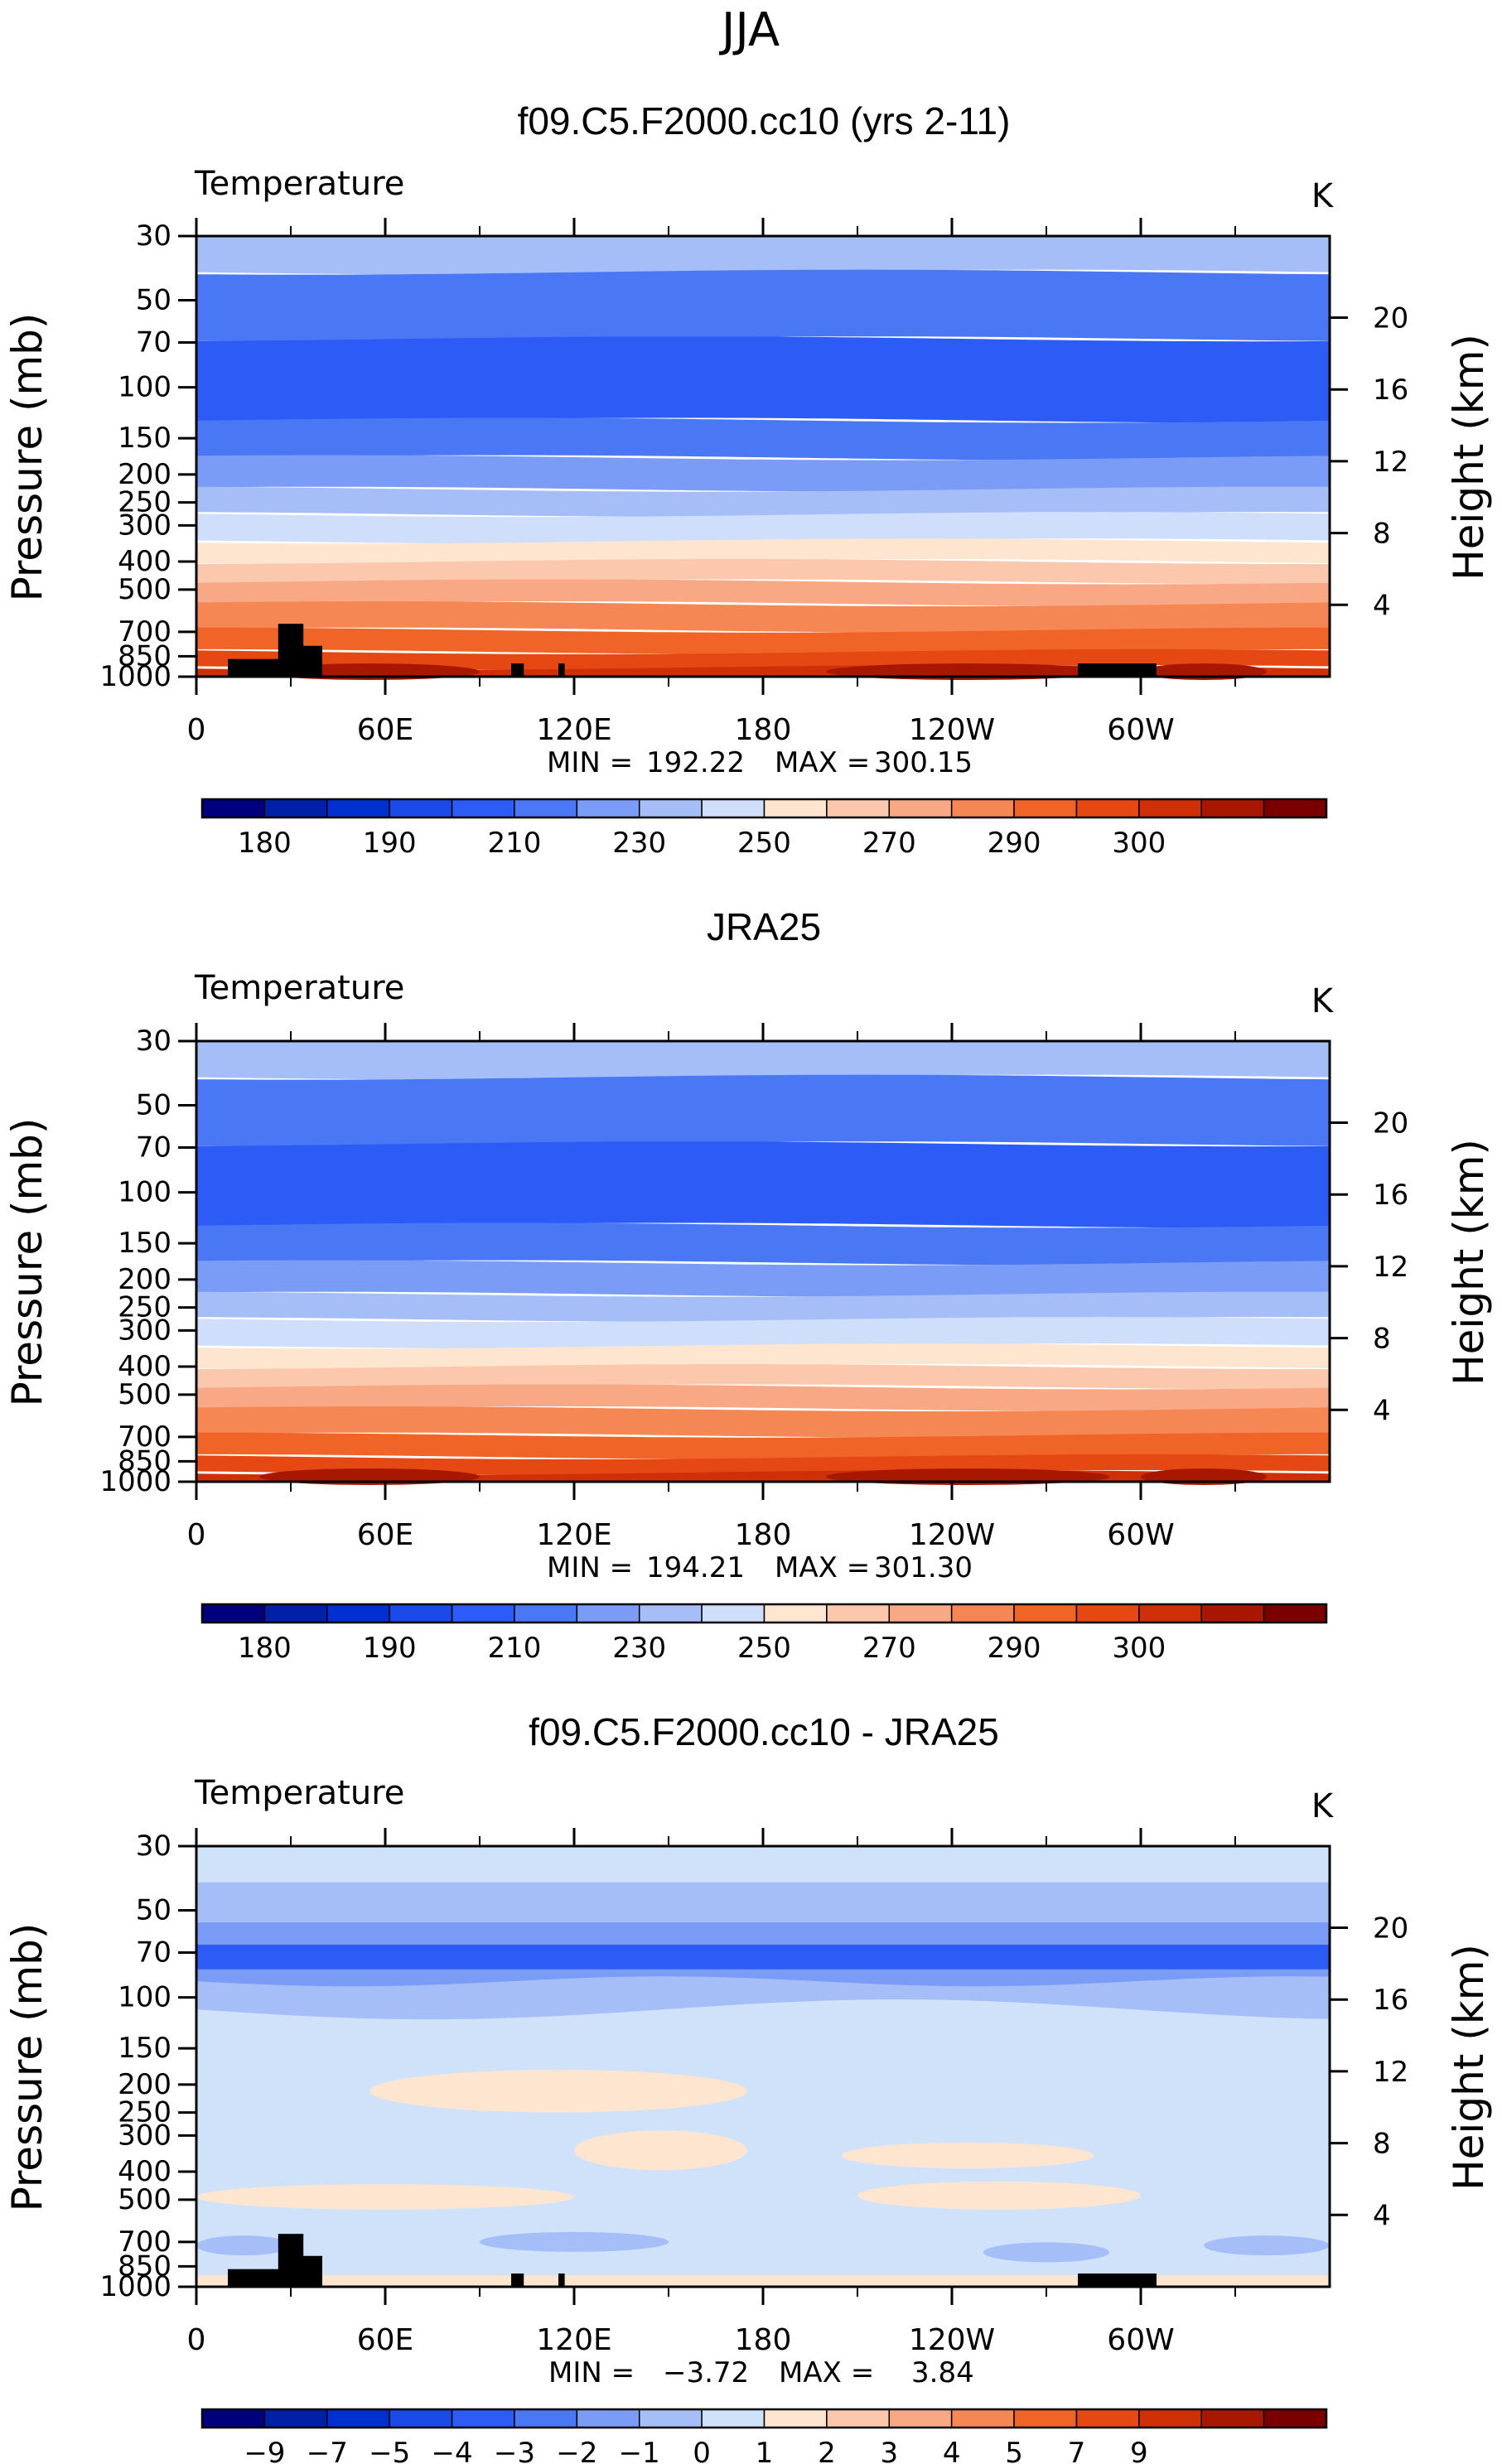 This screenshot has width=1502, height=2464. What do you see at coordinates (153, 1147) in the screenshot?
I see `y-tick-label: 70` at bounding box center [153, 1147].